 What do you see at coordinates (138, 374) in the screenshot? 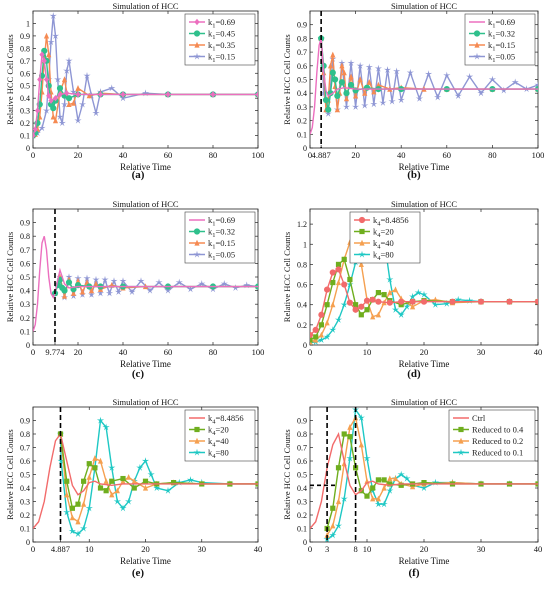
I see `panel-label: (c)` at bounding box center [138, 374].